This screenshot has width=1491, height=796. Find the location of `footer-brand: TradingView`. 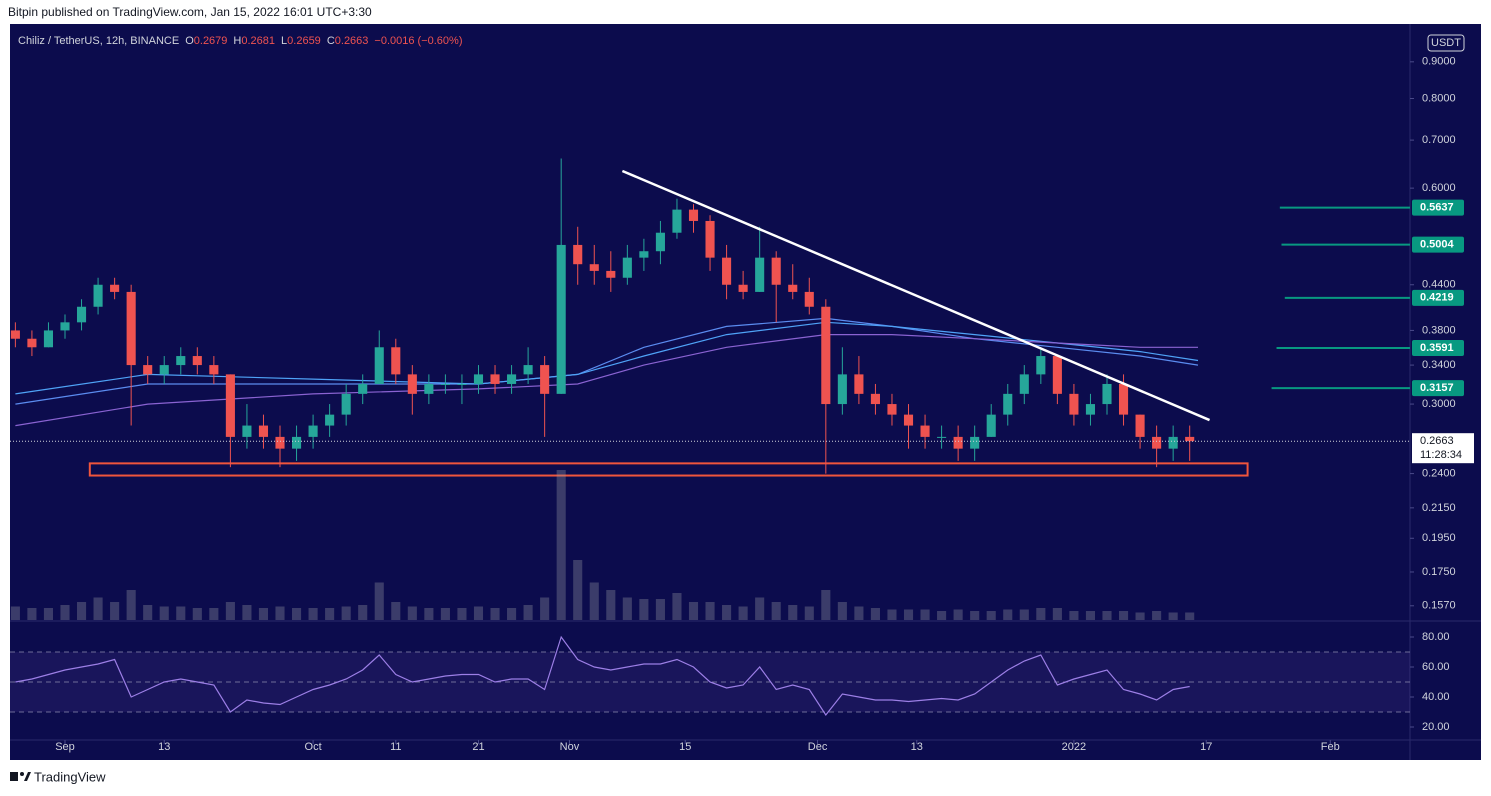

footer-brand: TradingView is located at coordinates (70, 776).